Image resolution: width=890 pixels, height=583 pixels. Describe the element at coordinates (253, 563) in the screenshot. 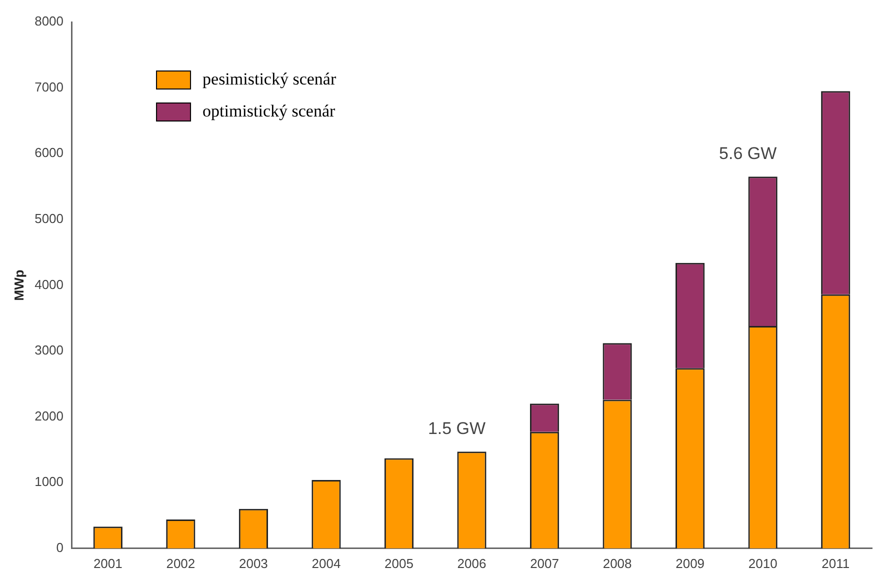

I see `x-tick-label: 2003` at that location.